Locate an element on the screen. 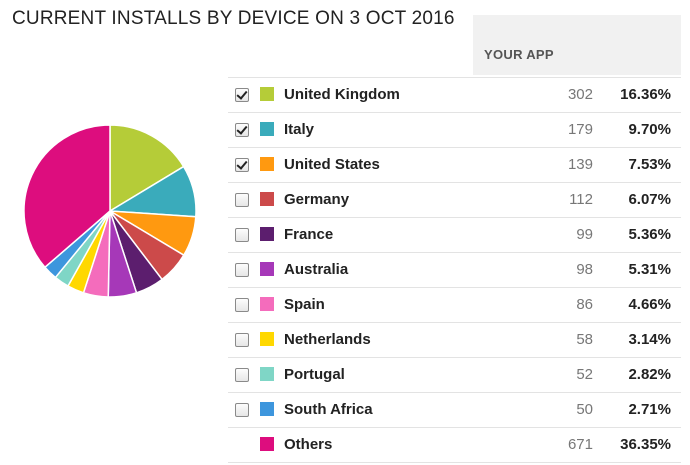 This screenshot has width=690, height=465. table-row-united-kingdom: United Kingdom 302 16.36% is located at coordinates (454, 95).